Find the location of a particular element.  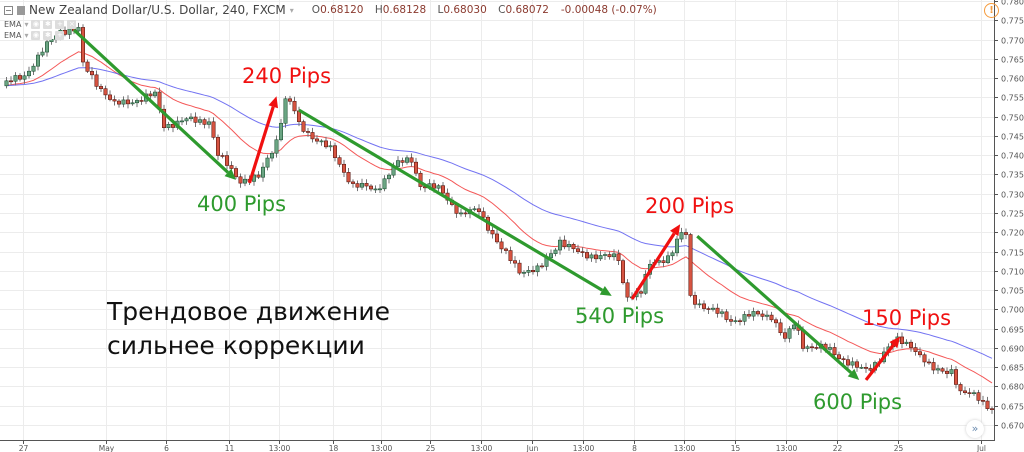

alert-icon: ! is located at coordinates (991, 10).